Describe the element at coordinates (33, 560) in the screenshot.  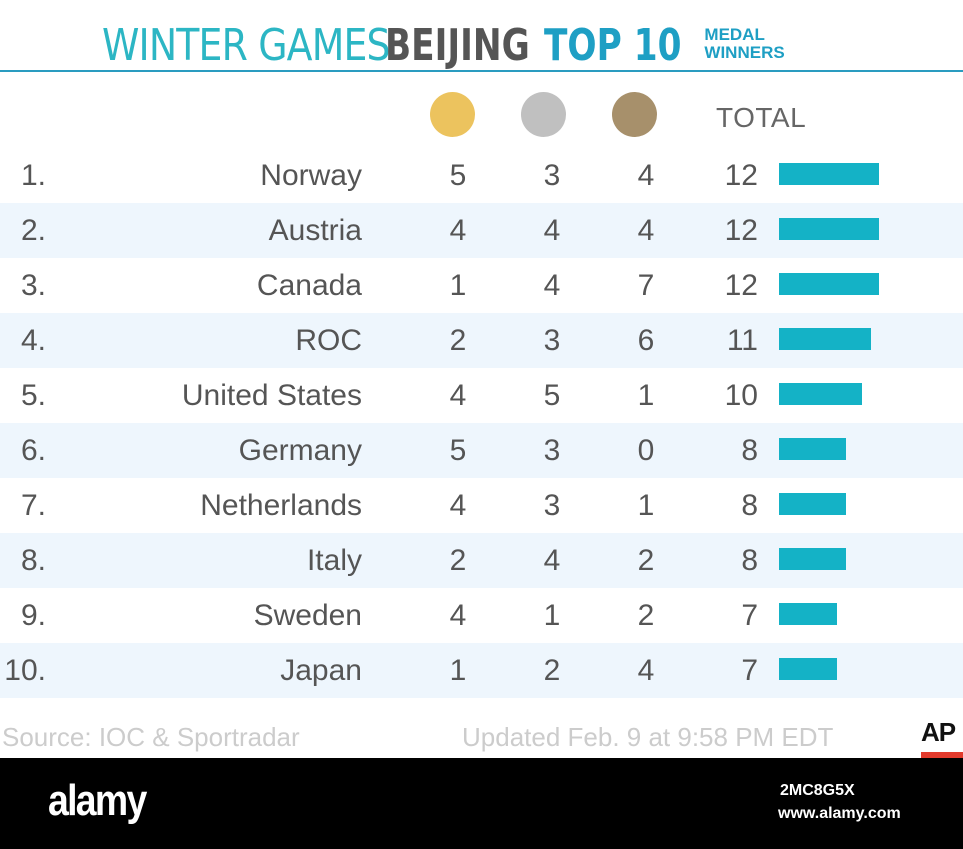
I see `rank-label: 8.` at that location.